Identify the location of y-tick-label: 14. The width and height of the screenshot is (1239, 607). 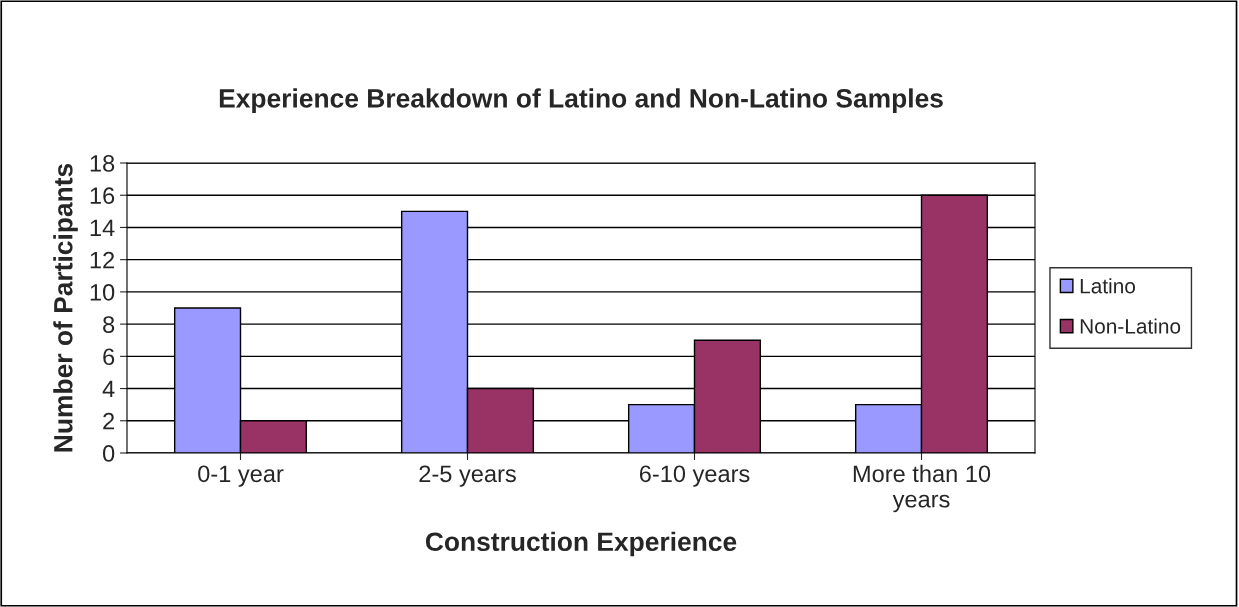
(102, 227).